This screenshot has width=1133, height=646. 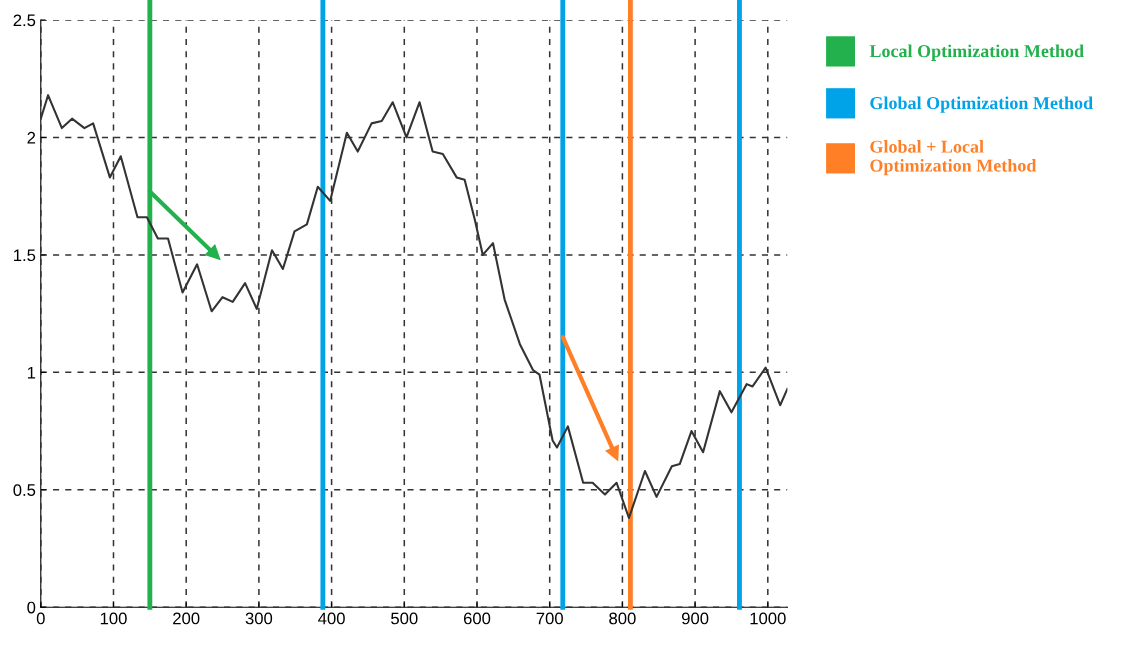 I want to click on y-tick-label: 1.5, so click(x=25, y=255).